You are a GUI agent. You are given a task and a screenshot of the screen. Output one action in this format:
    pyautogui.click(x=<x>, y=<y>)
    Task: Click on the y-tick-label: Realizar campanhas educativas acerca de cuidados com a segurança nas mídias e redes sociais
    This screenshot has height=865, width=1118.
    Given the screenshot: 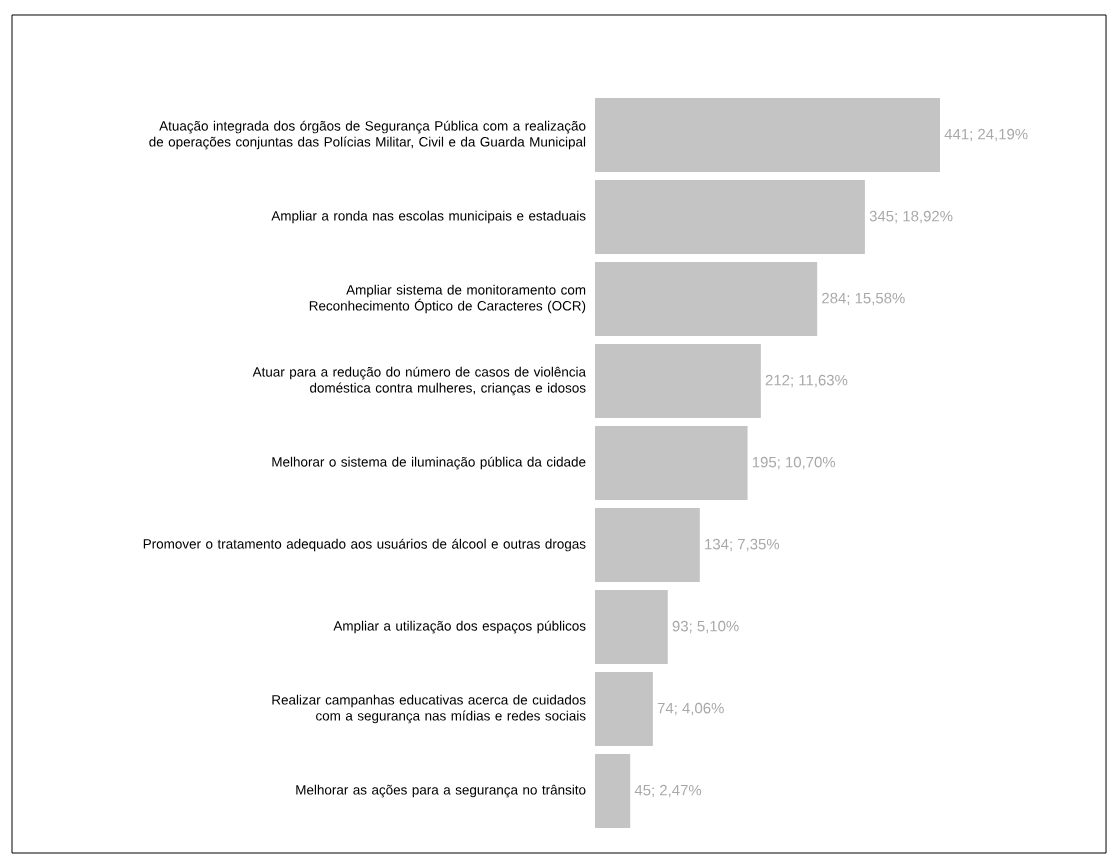 What is the action you would take?
    pyautogui.click(x=429, y=709)
    